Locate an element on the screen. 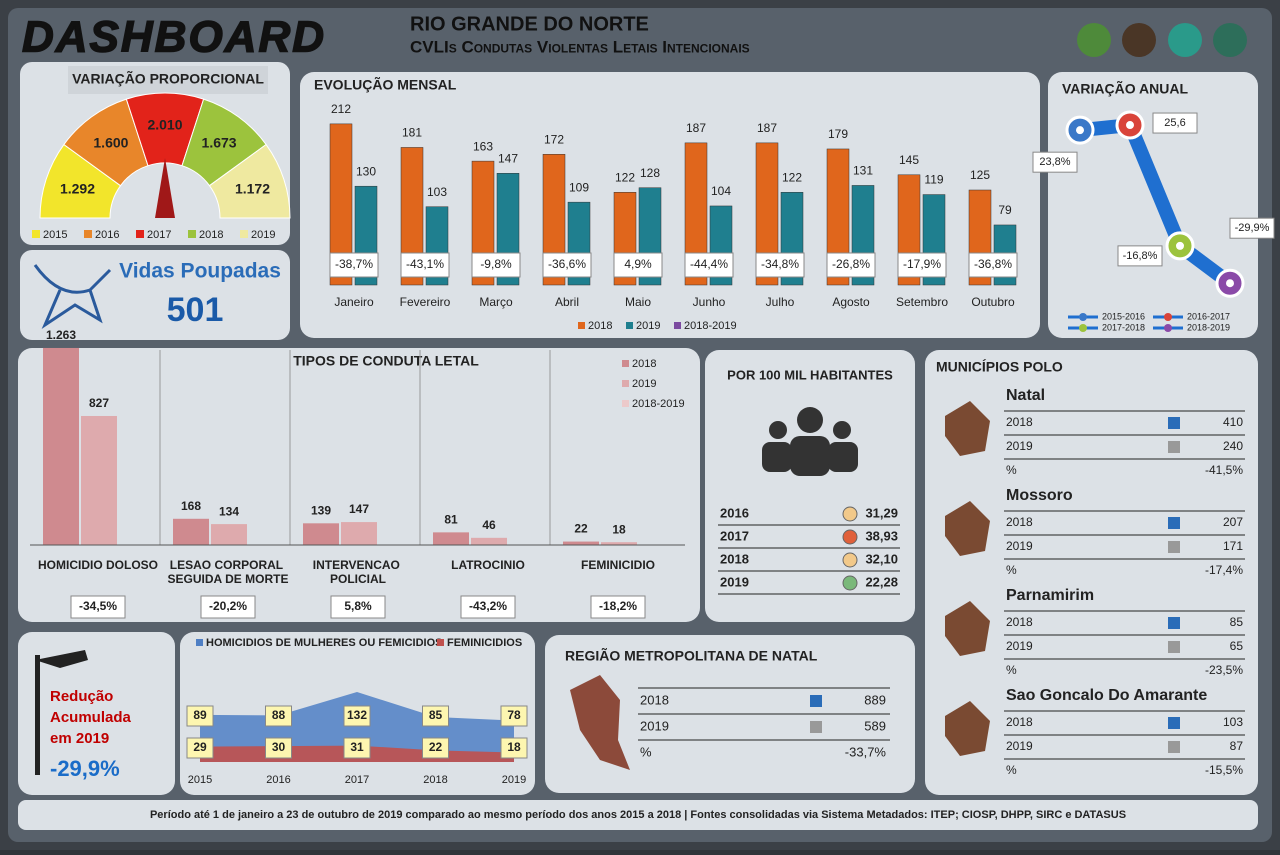 The image size is (1280, 855). bar-value: 131 is located at coordinates (863, 171).